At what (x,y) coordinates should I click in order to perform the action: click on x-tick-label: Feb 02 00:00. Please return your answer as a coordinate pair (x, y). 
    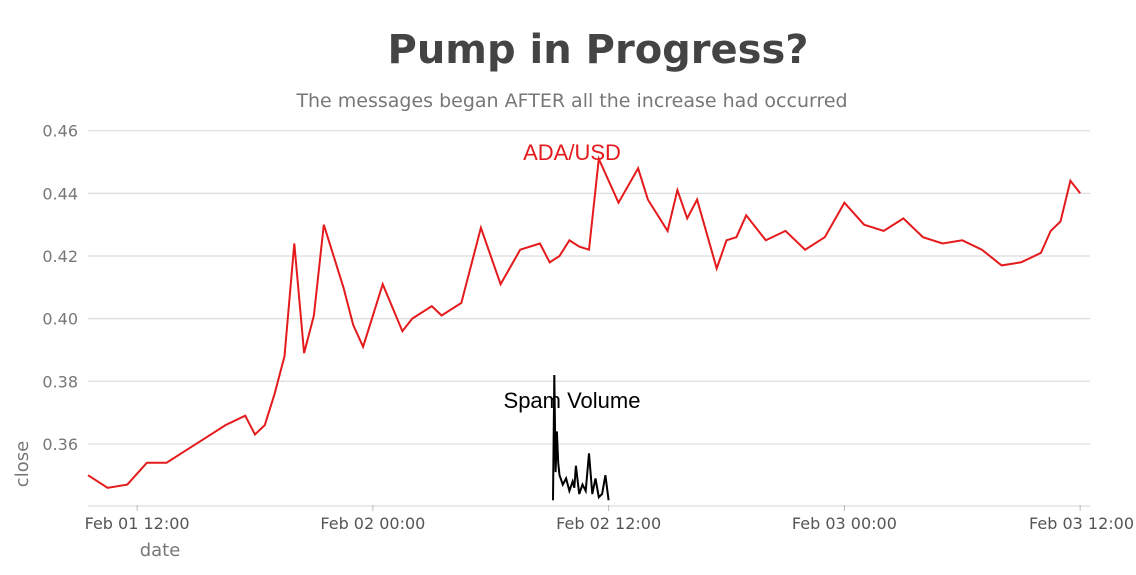
    Looking at the image, I should click on (372, 523).